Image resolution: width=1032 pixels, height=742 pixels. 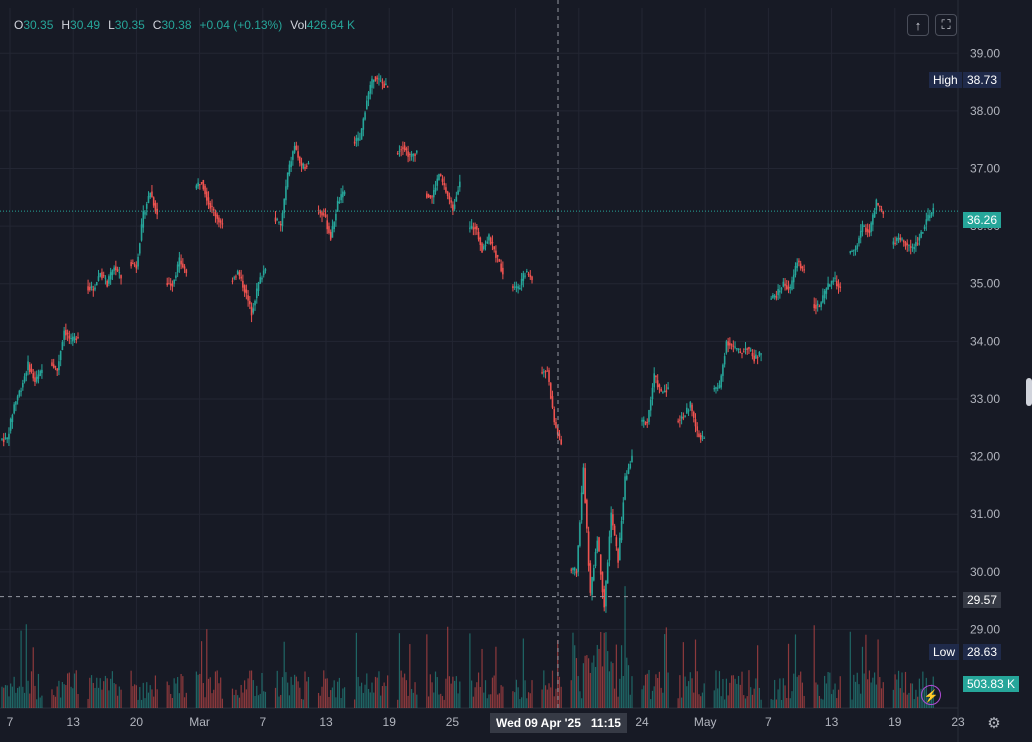 I want to click on arrow-up-icon: ↑, so click(x=918, y=25).